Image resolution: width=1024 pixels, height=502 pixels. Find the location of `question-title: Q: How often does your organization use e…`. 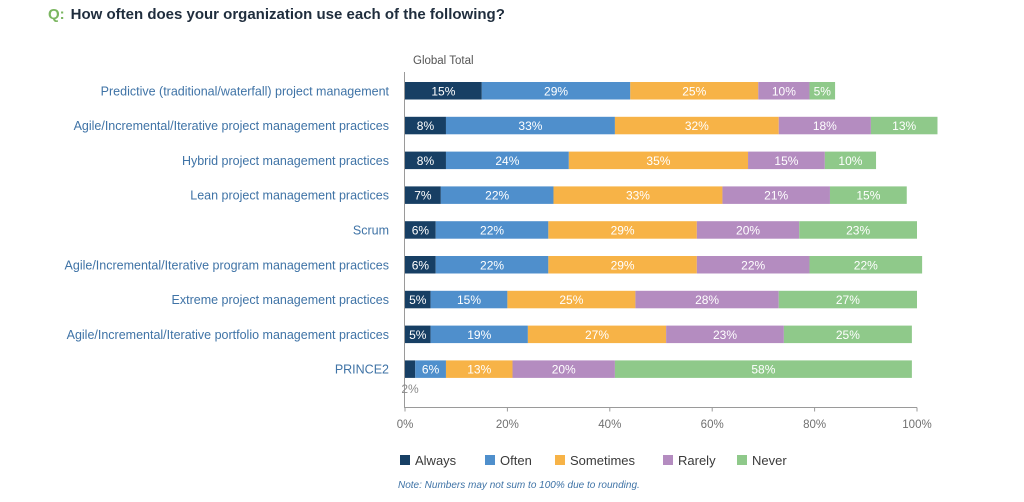

question-title: Q: How often does your organization use e… is located at coordinates (276, 14).